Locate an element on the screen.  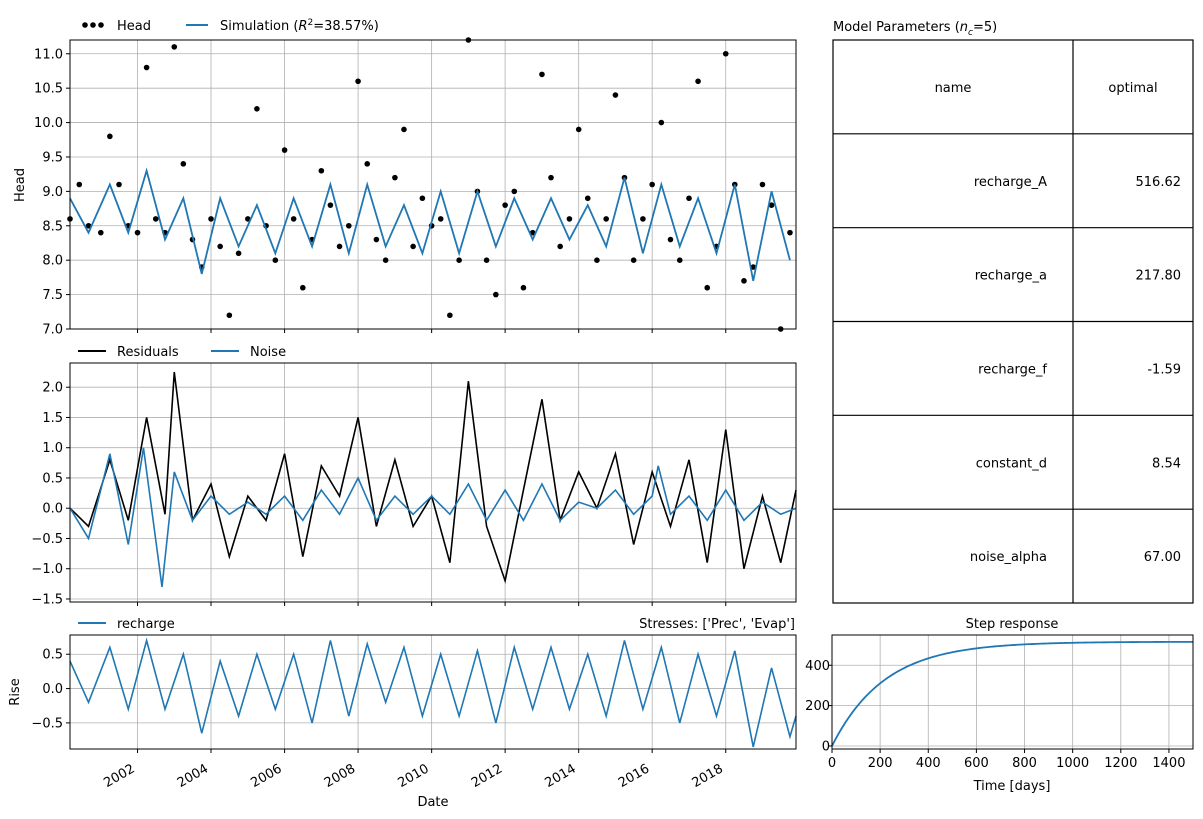
contribution-x-ticks: 2002 2004 2006 2008 2010 2012 2014 2016 2018 is located at coordinates (414, 770).